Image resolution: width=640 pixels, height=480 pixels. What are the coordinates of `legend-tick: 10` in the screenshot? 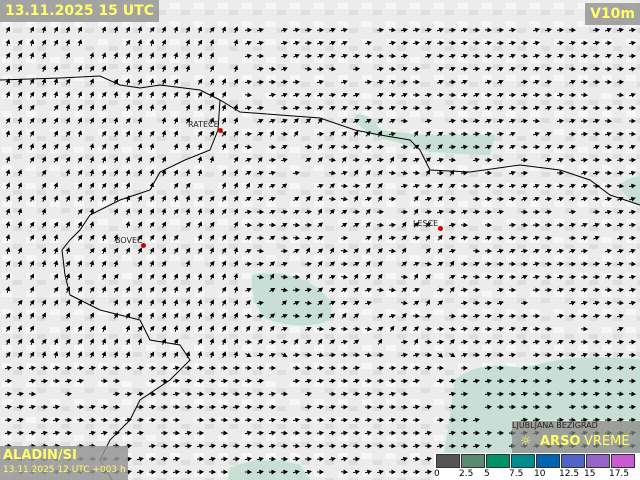 It's located at (540, 474).